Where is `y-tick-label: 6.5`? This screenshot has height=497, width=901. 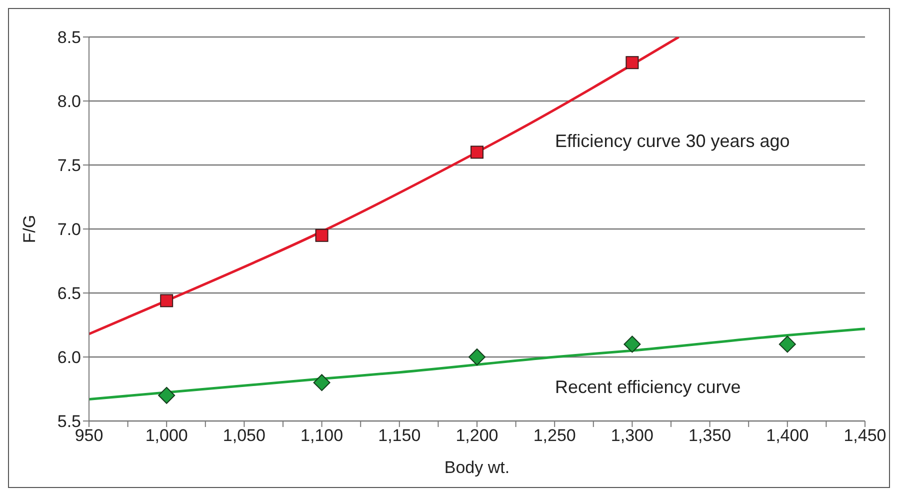
y-tick-label: 6.5 is located at coordinates (69, 294).